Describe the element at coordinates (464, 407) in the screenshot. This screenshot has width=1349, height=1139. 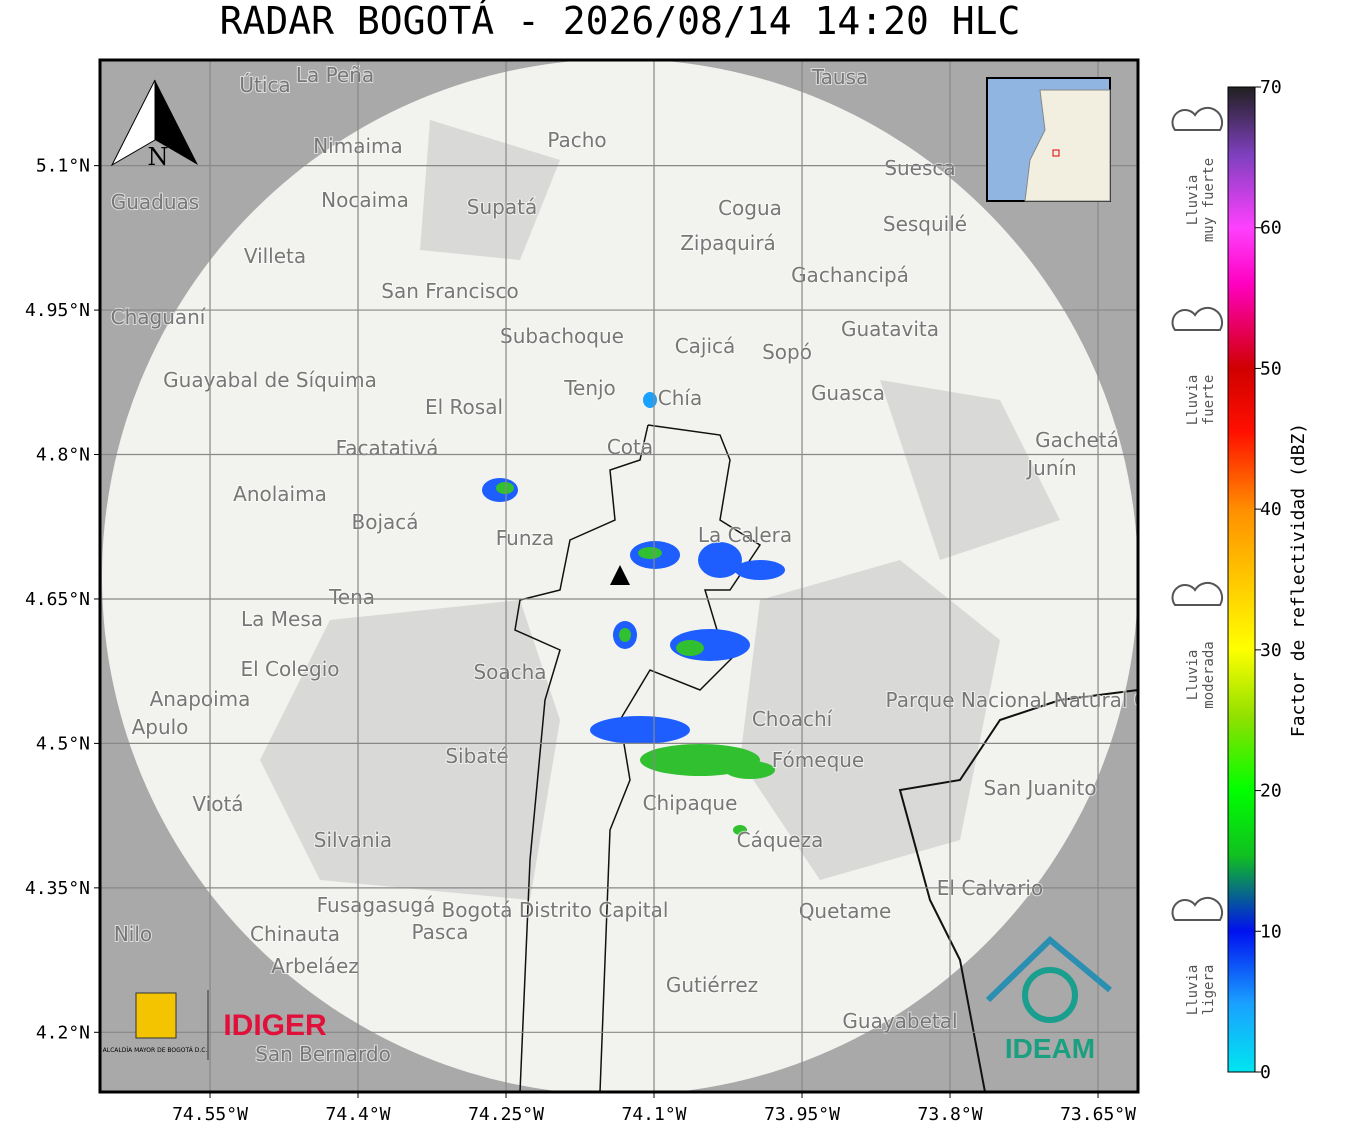
I see `place-label: El Rosal` at that location.